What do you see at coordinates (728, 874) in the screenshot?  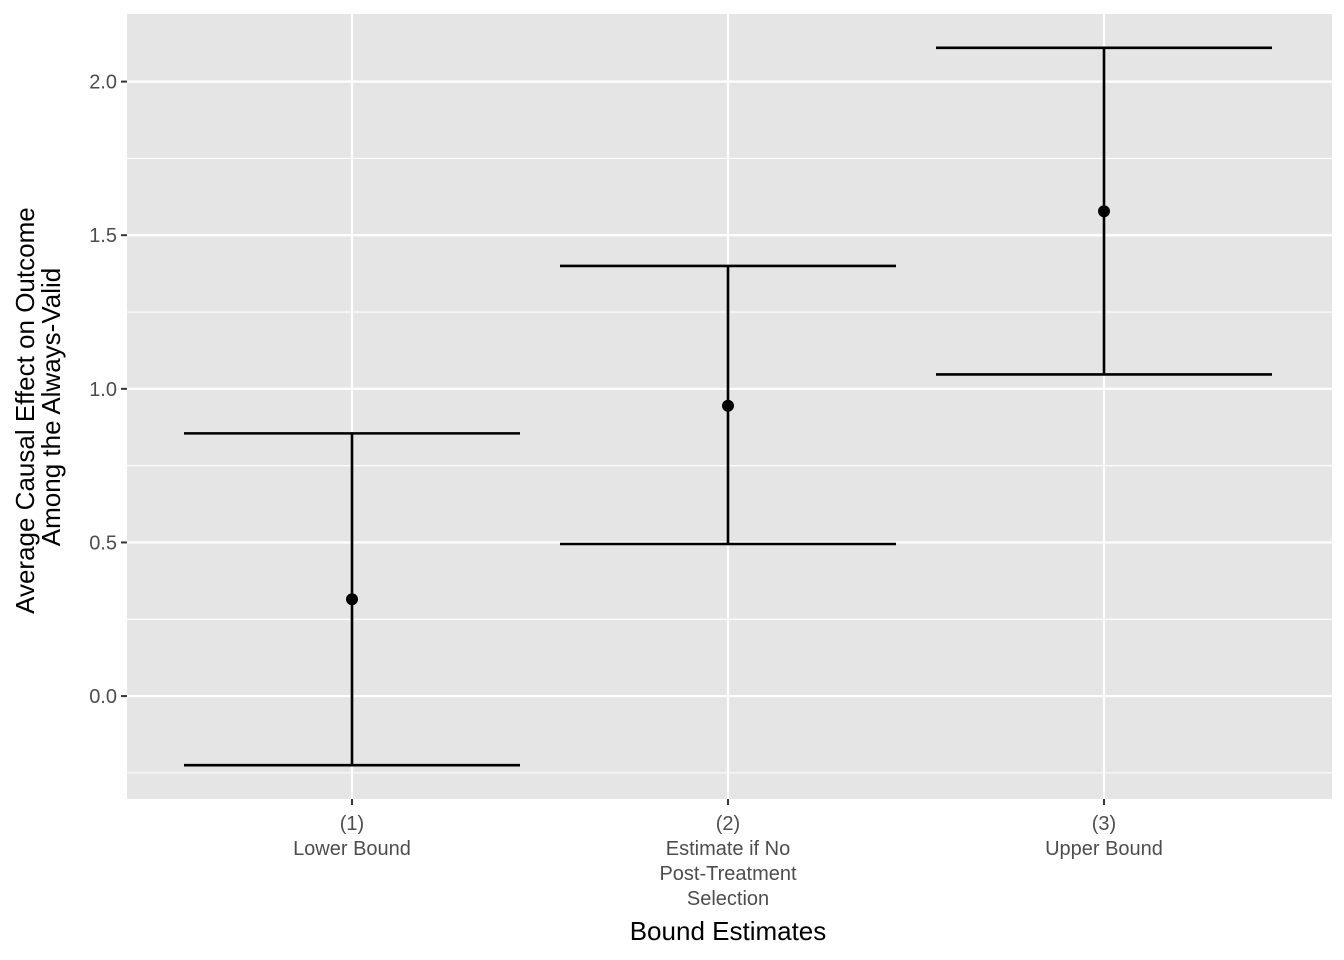 I see `x-tick-label-line: Post-Treatment` at bounding box center [728, 874].